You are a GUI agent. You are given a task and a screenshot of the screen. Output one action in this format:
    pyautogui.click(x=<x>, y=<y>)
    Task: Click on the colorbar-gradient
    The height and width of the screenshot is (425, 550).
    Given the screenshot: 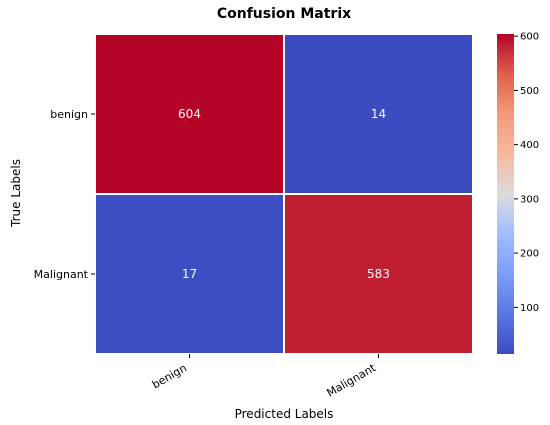 What is the action you would take?
    pyautogui.click(x=505, y=194)
    